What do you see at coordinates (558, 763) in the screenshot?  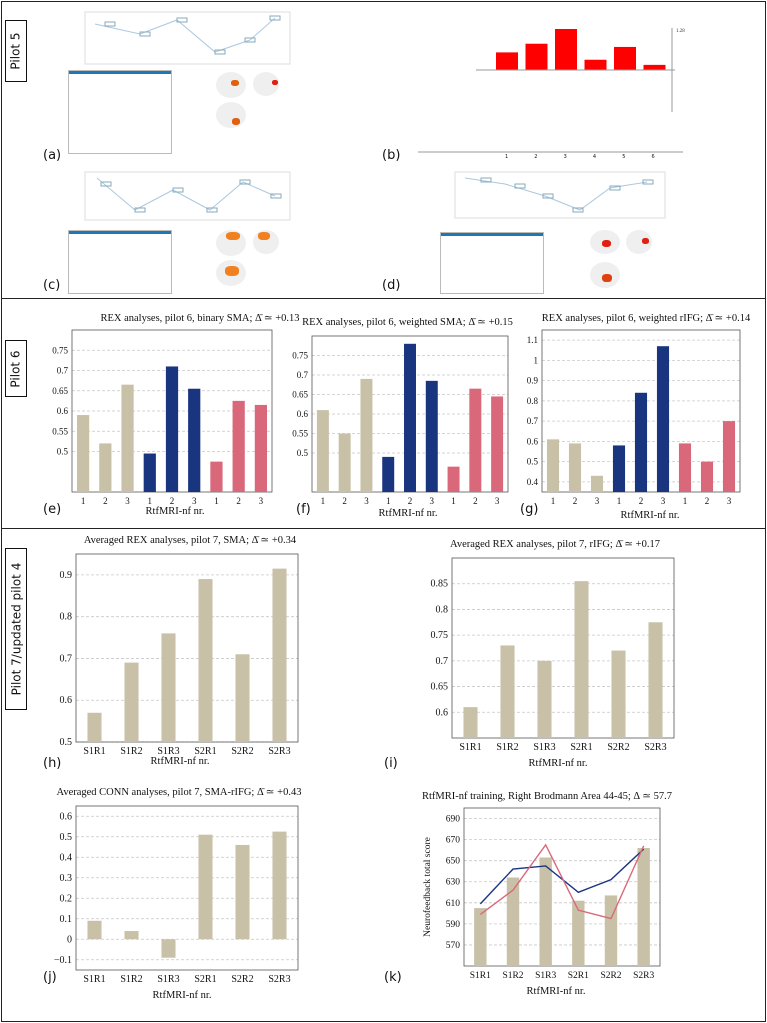 I see `chart-i-xlabel: RtfMRI-nf nr.` at bounding box center [558, 763].